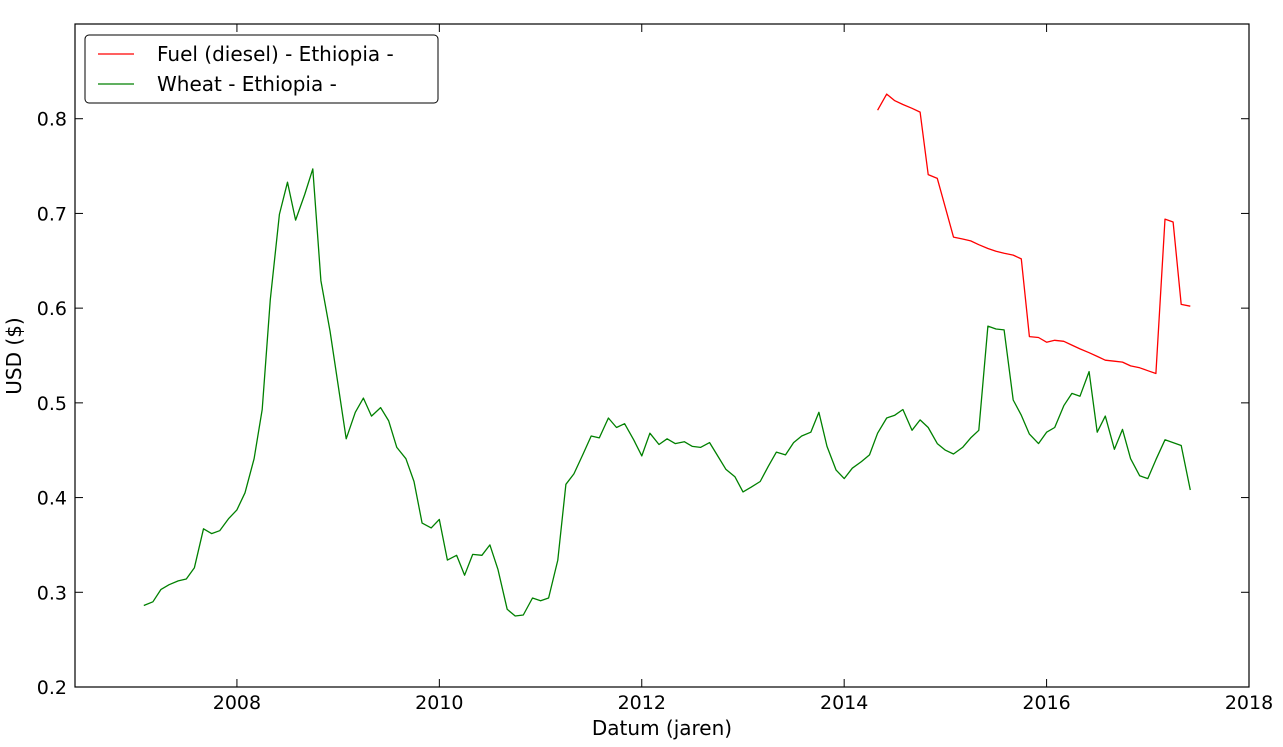  What do you see at coordinates (52, 593) in the screenshot?
I see `y-tick-label: 0.3` at bounding box center [52, 593].